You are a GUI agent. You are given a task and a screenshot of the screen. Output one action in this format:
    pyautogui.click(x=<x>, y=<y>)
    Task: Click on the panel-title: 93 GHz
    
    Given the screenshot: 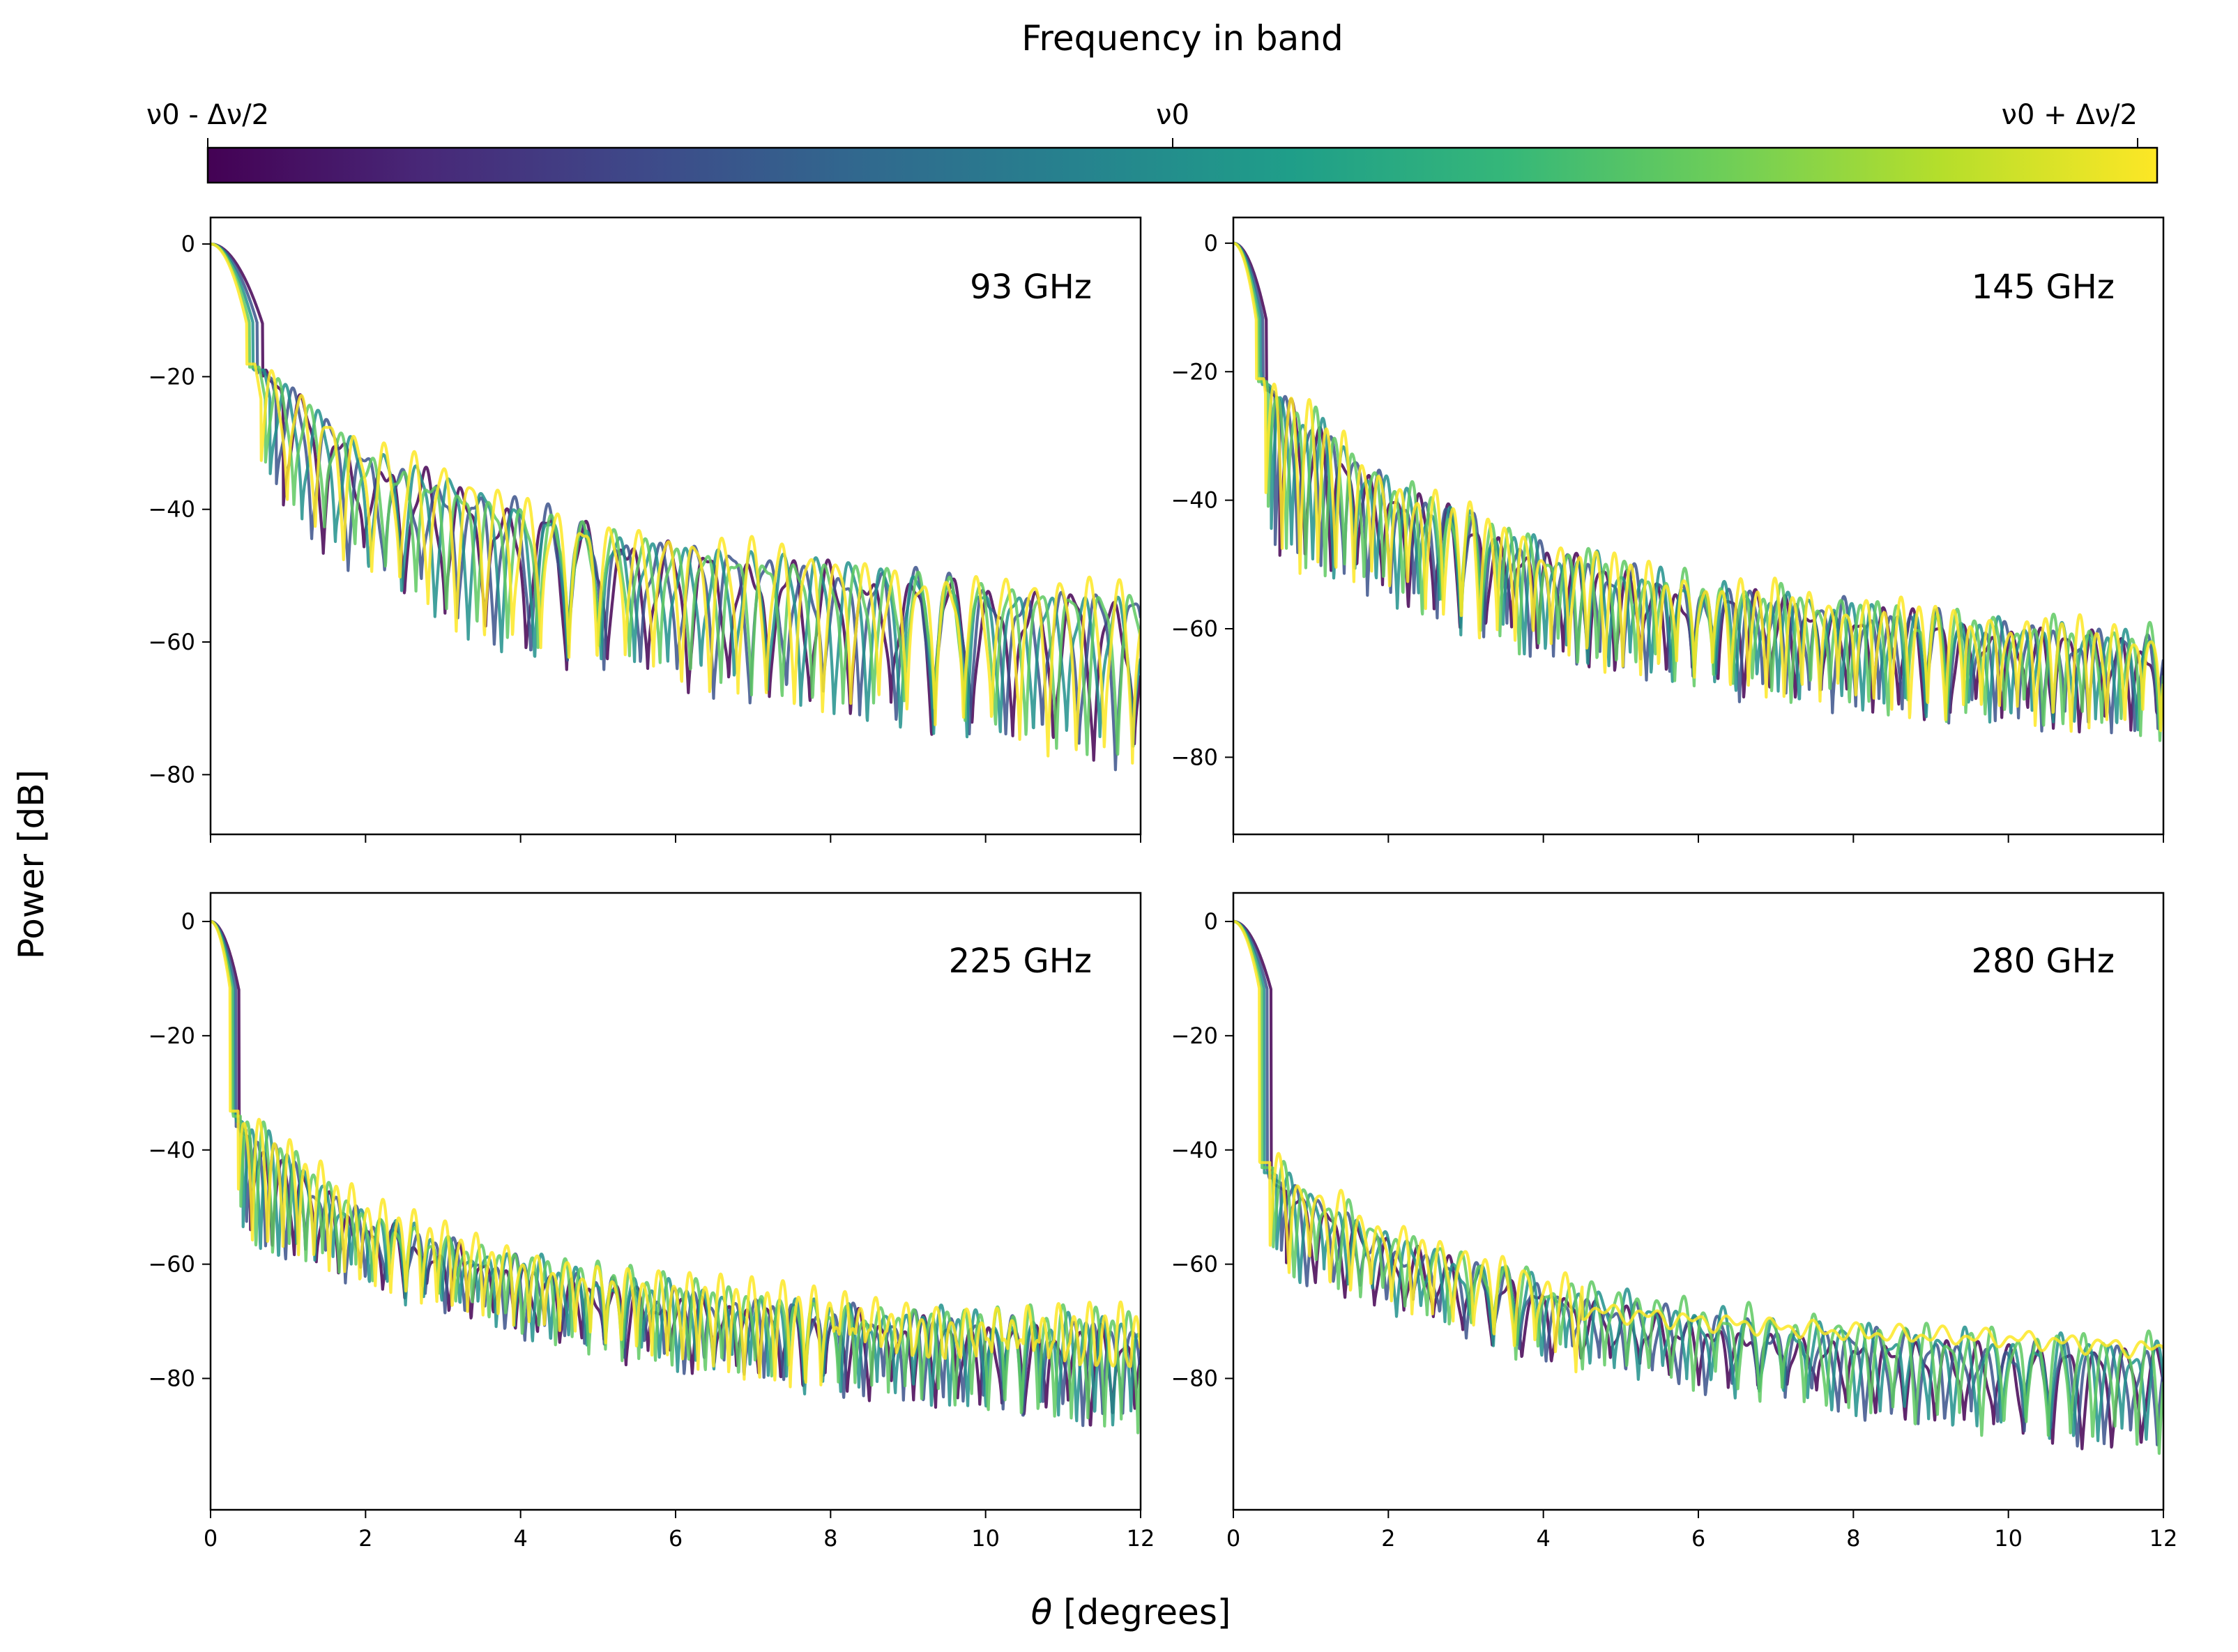 What is the action you would take?
    pyautogui.click(x=1031, y=287)
    